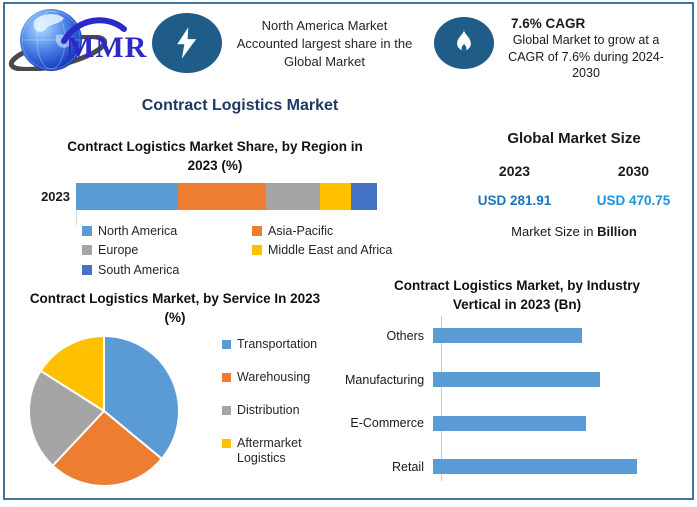 Image resolution: width=697 pixels, height=507 pixels. What do you see at coordinates (107, 47) in the screenshot?
I see `logo-text: MMR` at bounding box center [107, 47].